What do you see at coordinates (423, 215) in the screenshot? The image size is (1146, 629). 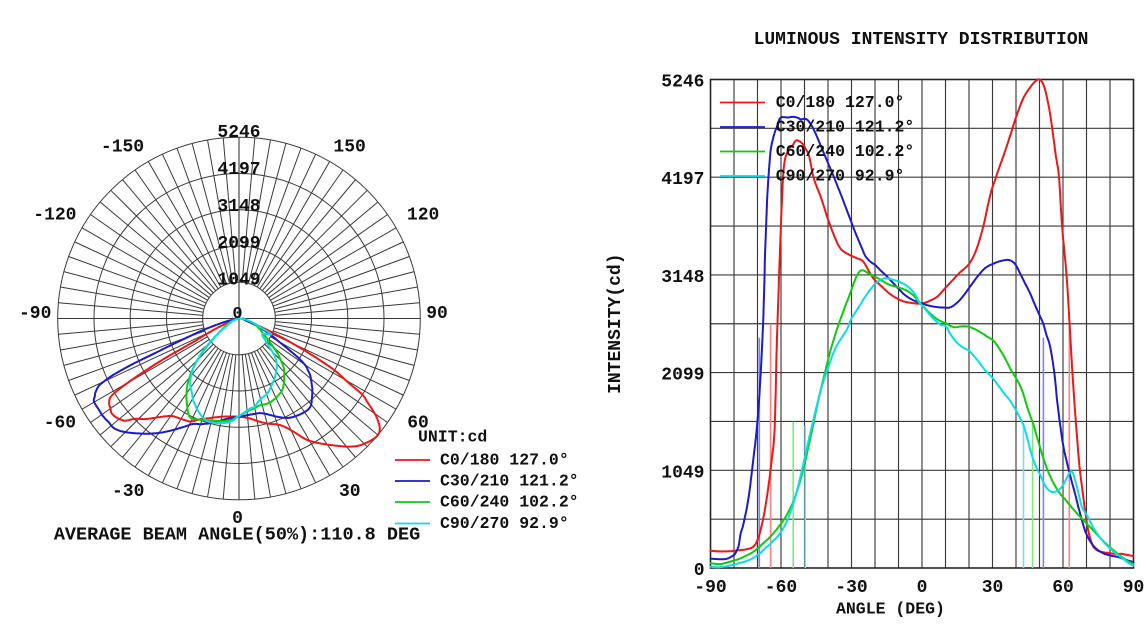 I see `svg-text: 120` at bounding box center [423, 215].